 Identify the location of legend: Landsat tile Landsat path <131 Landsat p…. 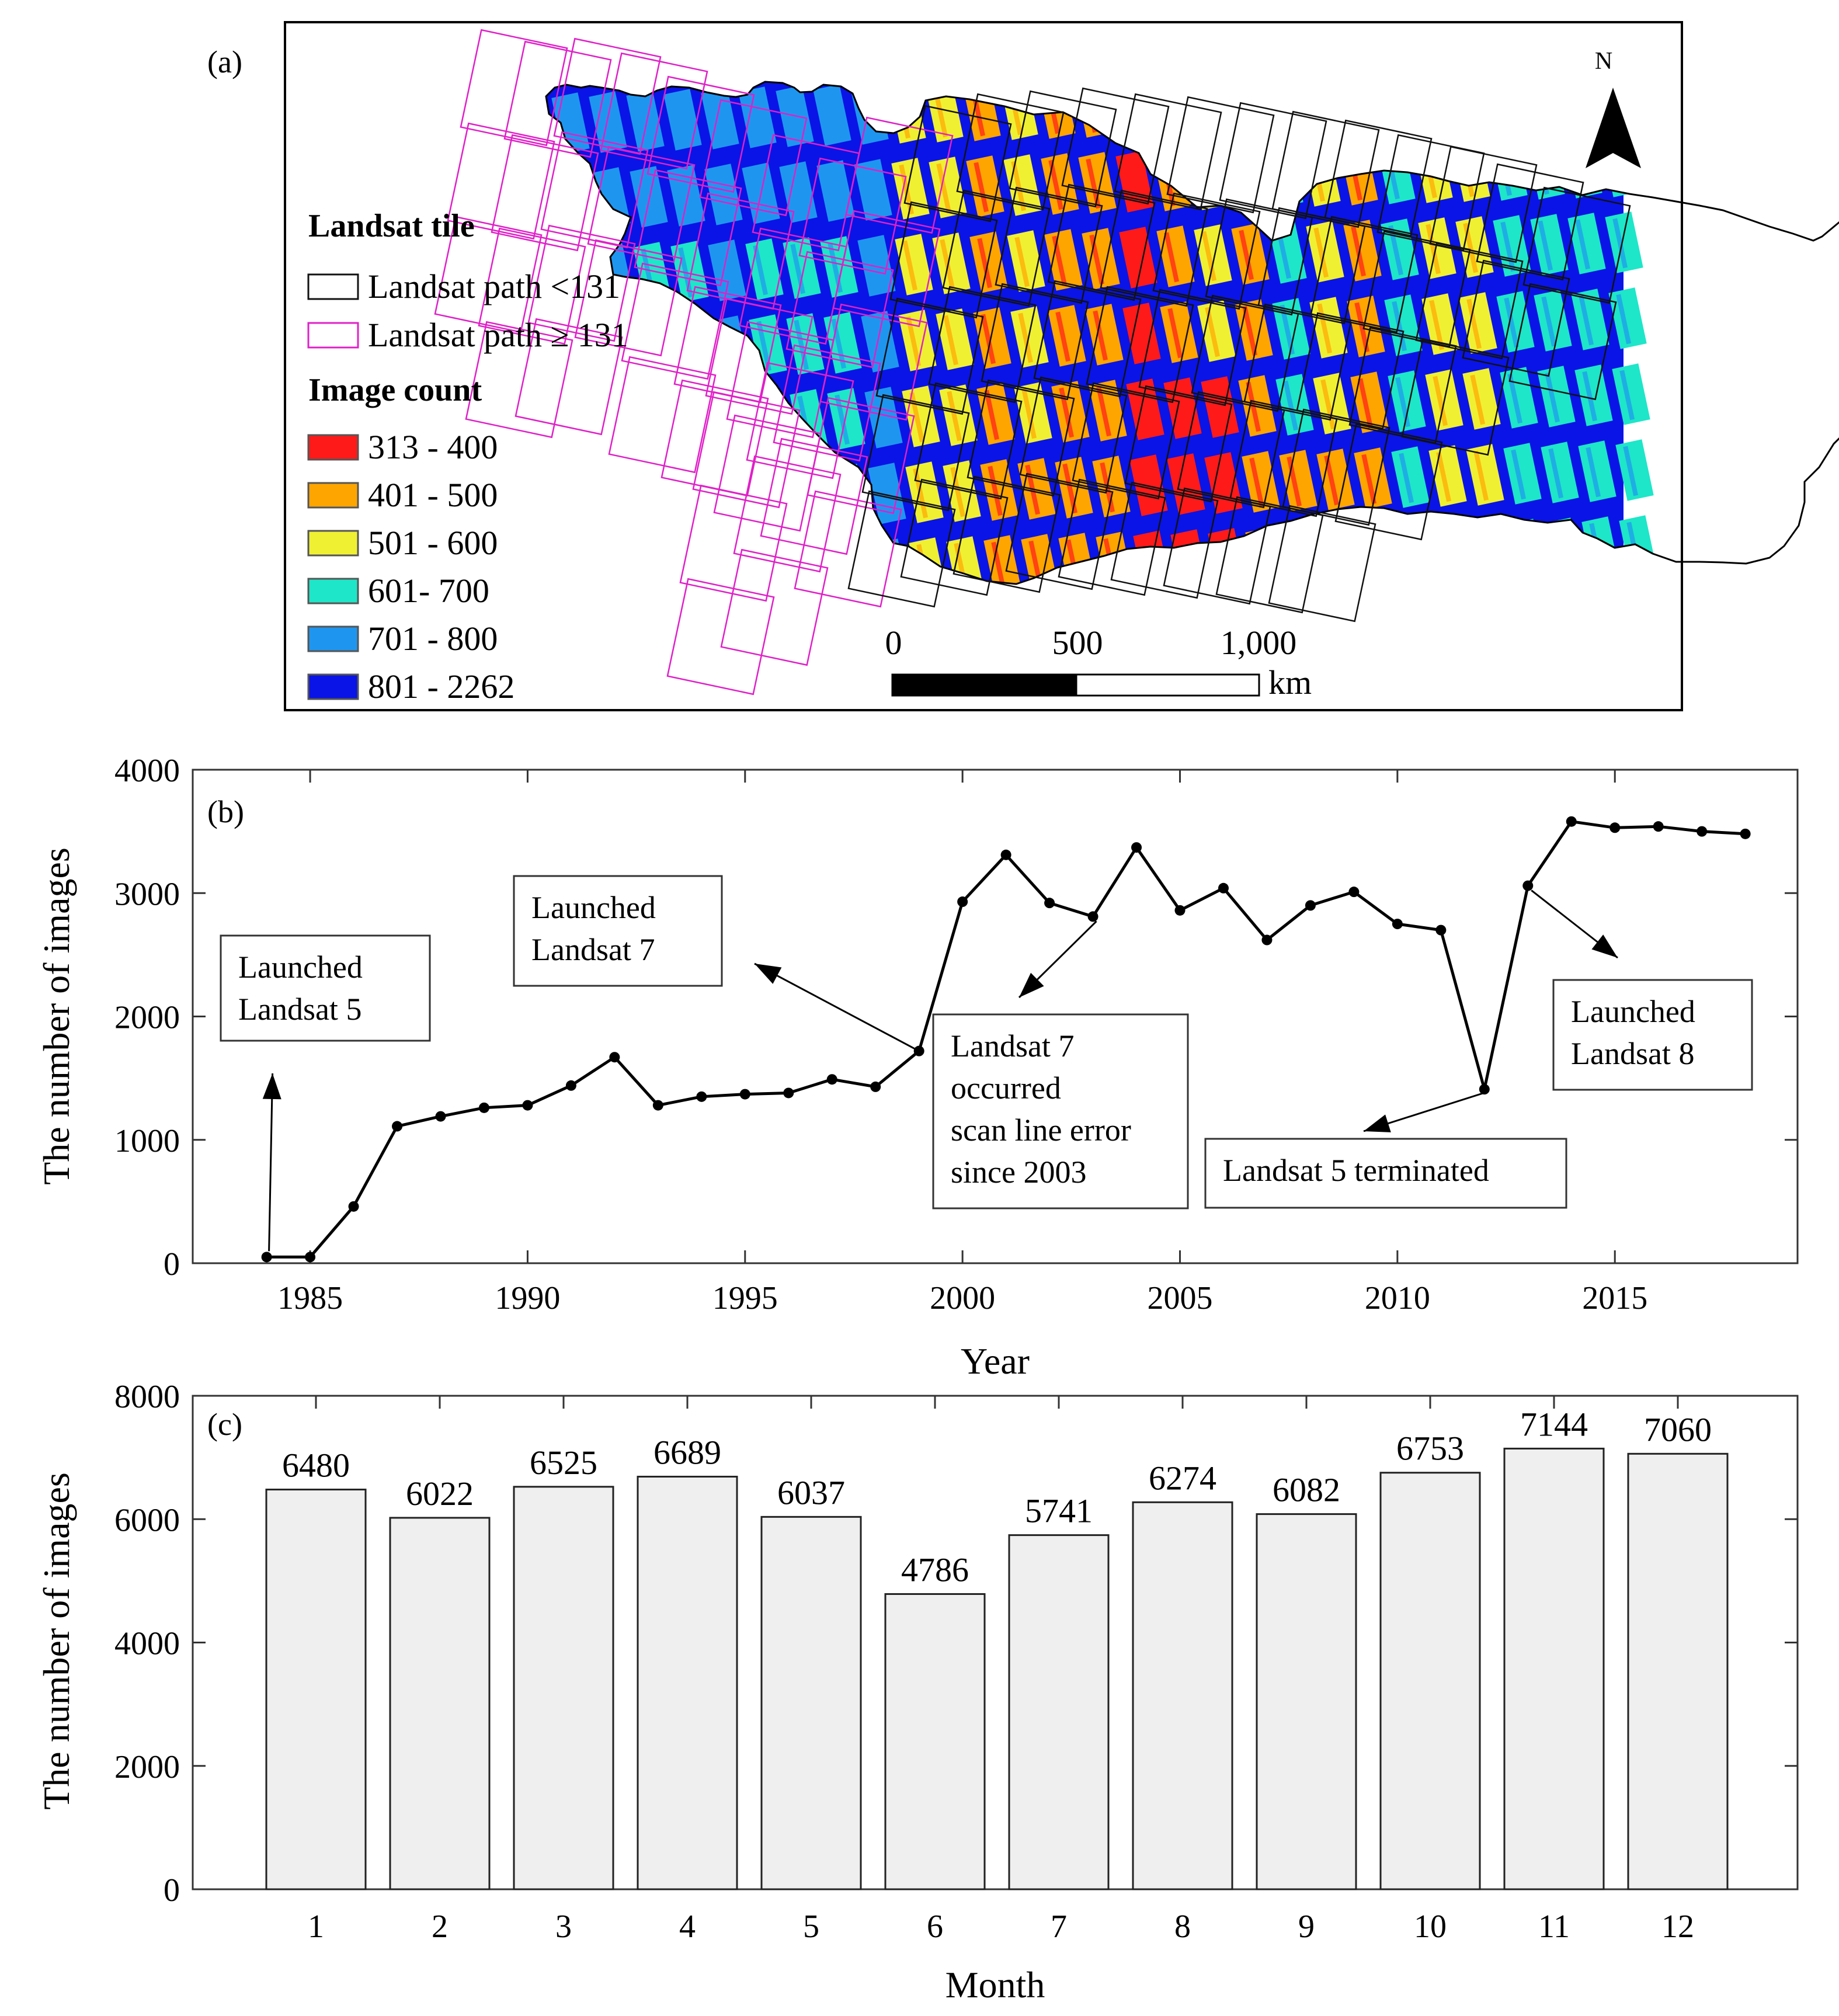
(467, 456).